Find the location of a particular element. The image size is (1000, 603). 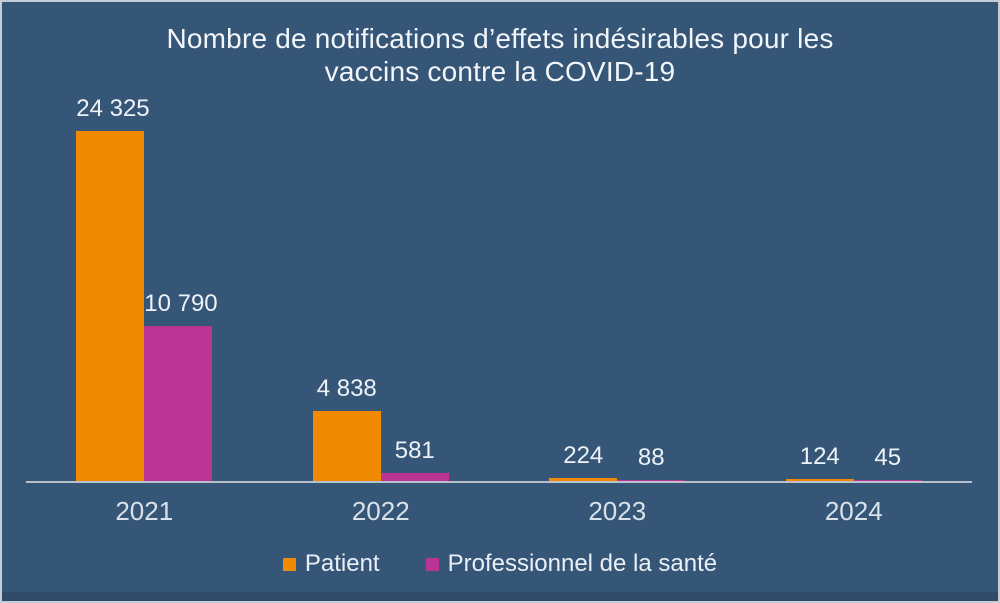

value-label-patient-2021: 24 325 is located at coordinates (113, 108).